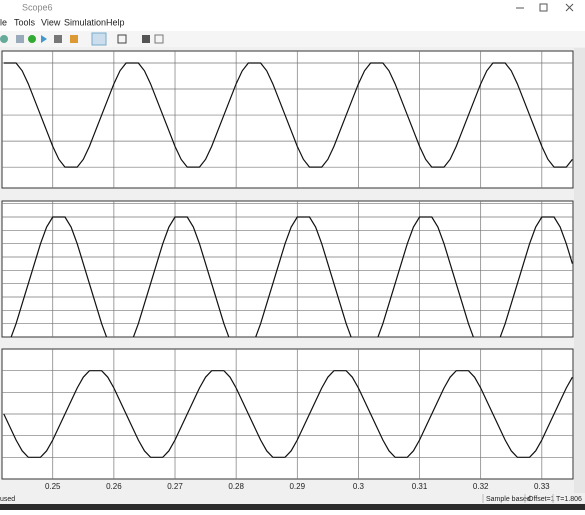 The width and height of the screenshot is (585, 515). What do you see at coordinates (236, 486) in the screenshot?
I see `x-tick-label: 0.28` at bounding box center [236, 486].